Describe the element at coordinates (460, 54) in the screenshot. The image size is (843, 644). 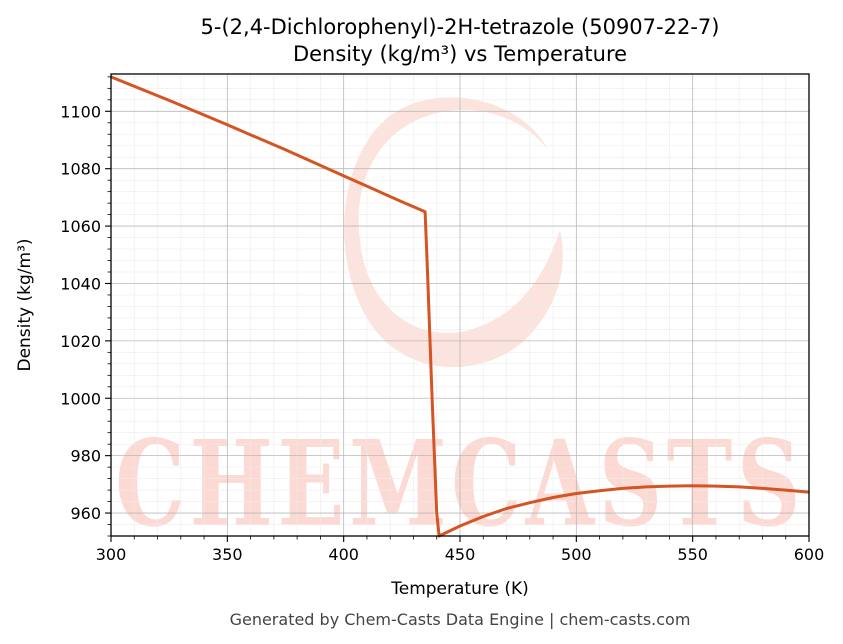
I see `chart-subtitle-line: Density (kg/m³) vs Temperature` at that location.